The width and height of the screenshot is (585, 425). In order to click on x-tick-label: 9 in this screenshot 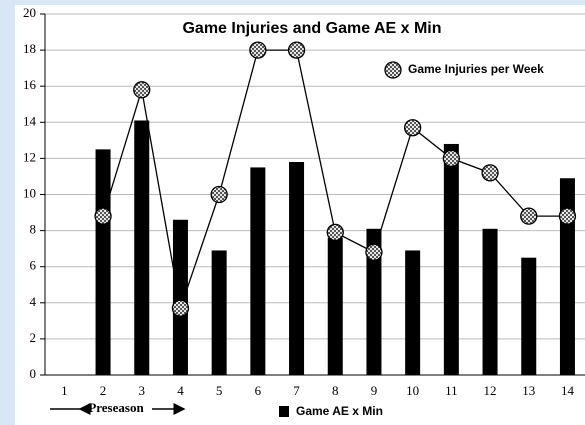, I will do `click(374, 390)`.